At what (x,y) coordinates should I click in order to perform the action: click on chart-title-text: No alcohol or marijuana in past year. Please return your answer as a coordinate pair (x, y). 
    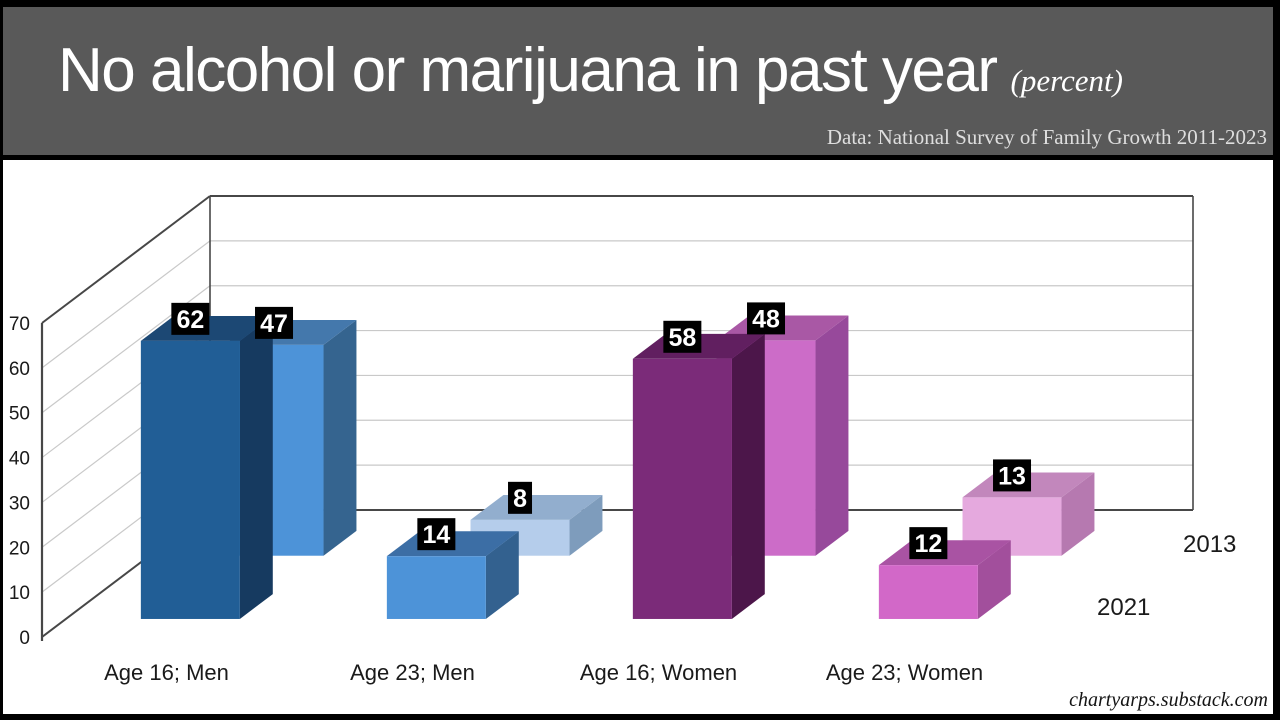
    Looking at the image, I should click on (528, 70).